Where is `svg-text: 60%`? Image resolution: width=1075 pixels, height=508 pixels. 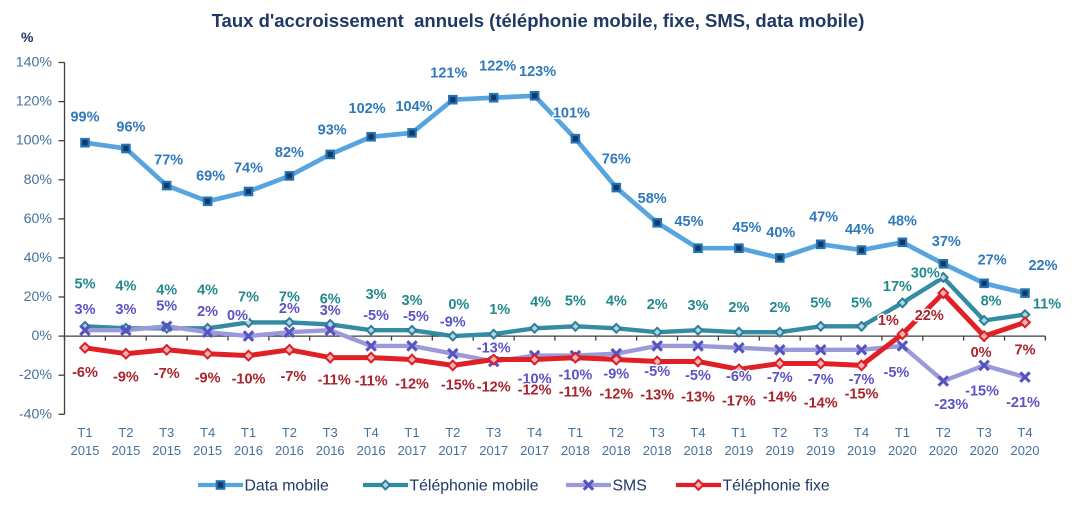
svg-text: 60% is located at coordinates (38, 219).